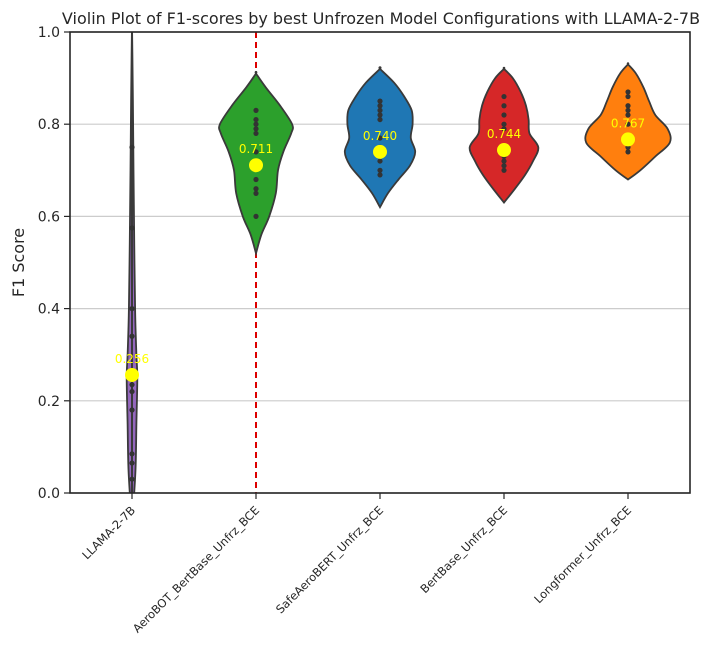 The image size is (722, 659). What do you see at coordinates (49, 494) in the screenshot?
I see `y-tick-label: 0.0` at bounding box center [49, 494].